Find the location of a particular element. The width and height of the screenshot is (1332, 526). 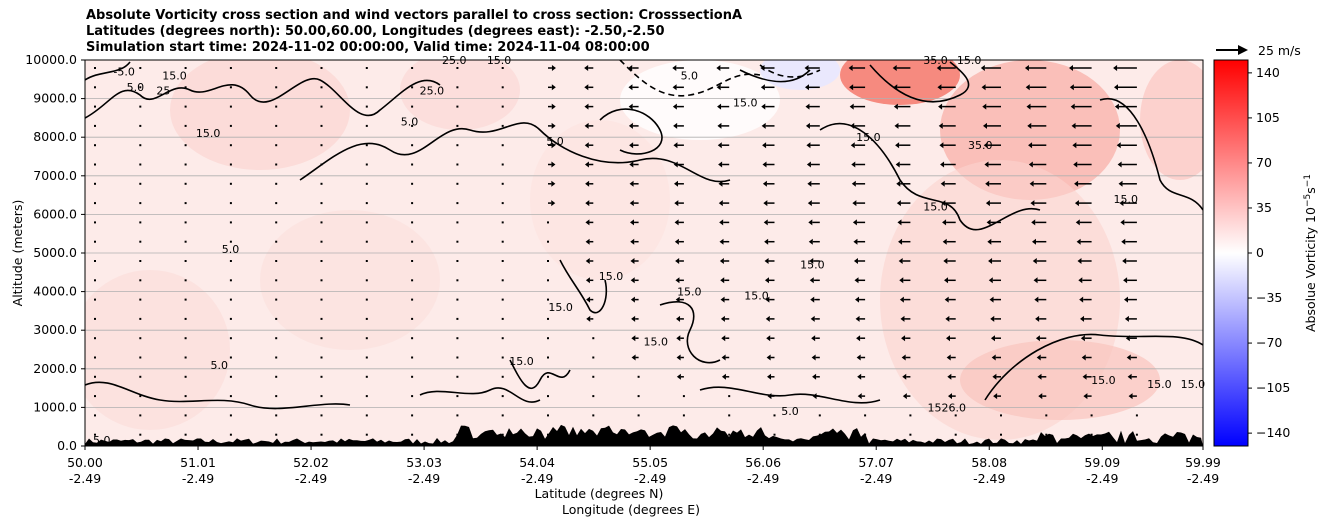

colorbar-tick-label-5: −35 is located at coordinates (1269, 297).